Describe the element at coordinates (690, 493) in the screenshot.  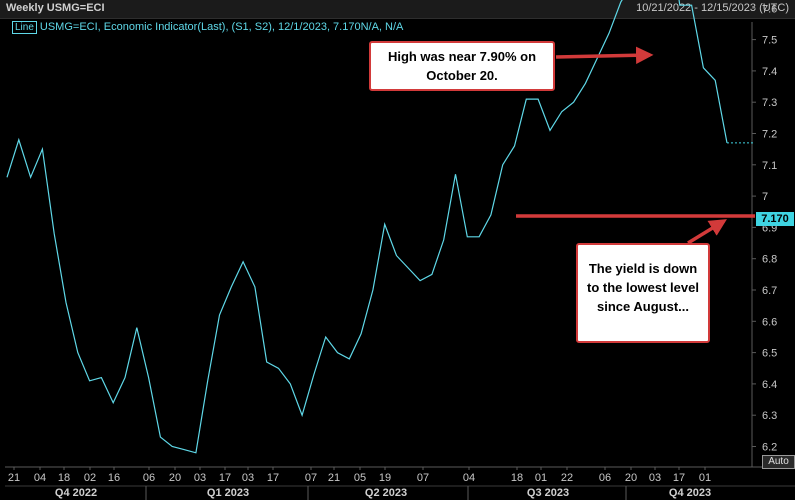
I see `quarter-label: Q4 2023` at that location.